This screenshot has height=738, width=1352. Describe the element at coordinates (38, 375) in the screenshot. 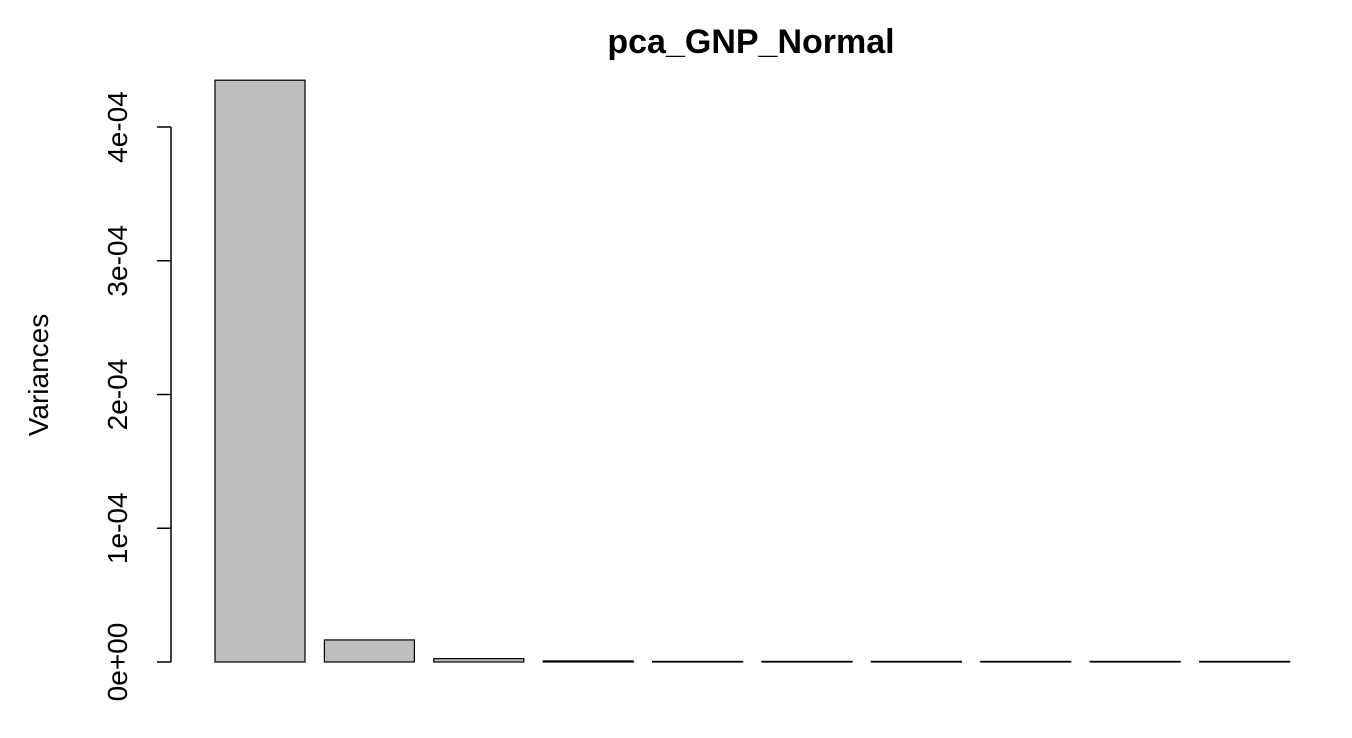

I see `y-axis-label: Variances` at that location.